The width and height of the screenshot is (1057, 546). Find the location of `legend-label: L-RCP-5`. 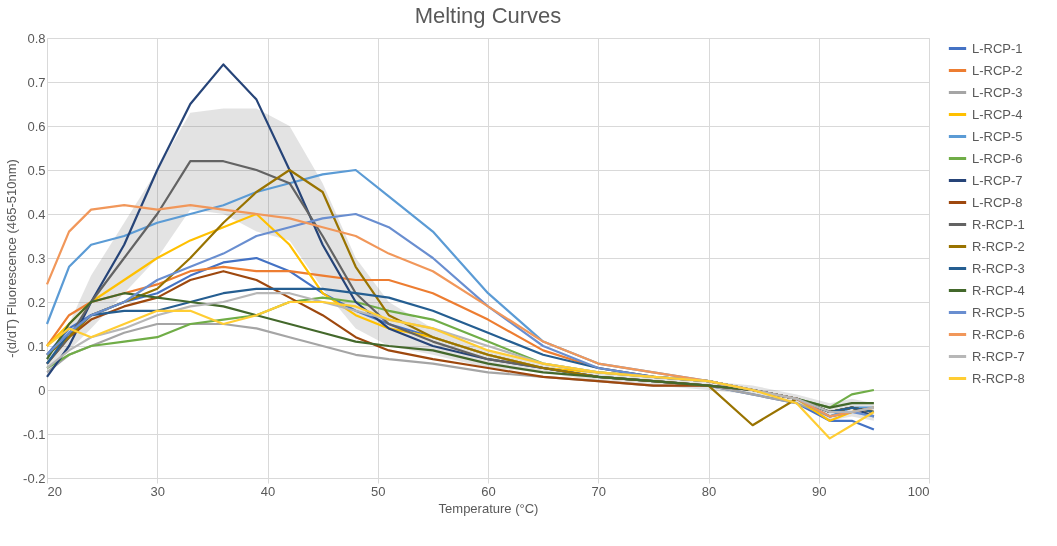

legend-label: L-RCP-5 is located at coordinates (997, 136).